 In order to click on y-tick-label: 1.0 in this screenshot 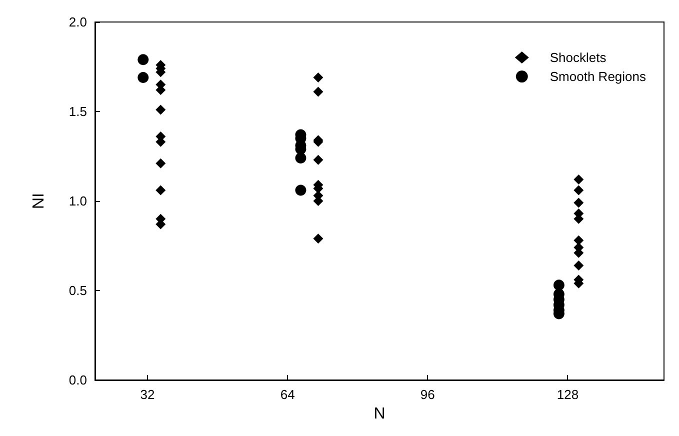, I will do `click(77, 201)`.